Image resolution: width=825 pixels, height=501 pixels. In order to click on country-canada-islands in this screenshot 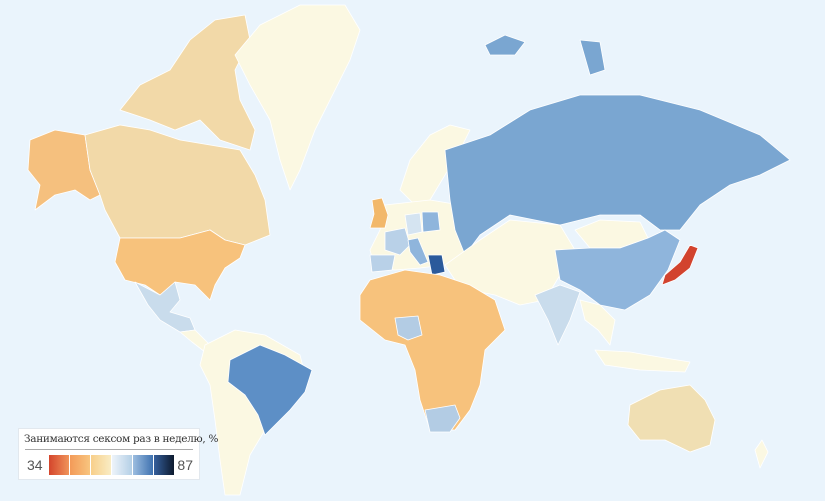, I will do `click(187, 82)`.